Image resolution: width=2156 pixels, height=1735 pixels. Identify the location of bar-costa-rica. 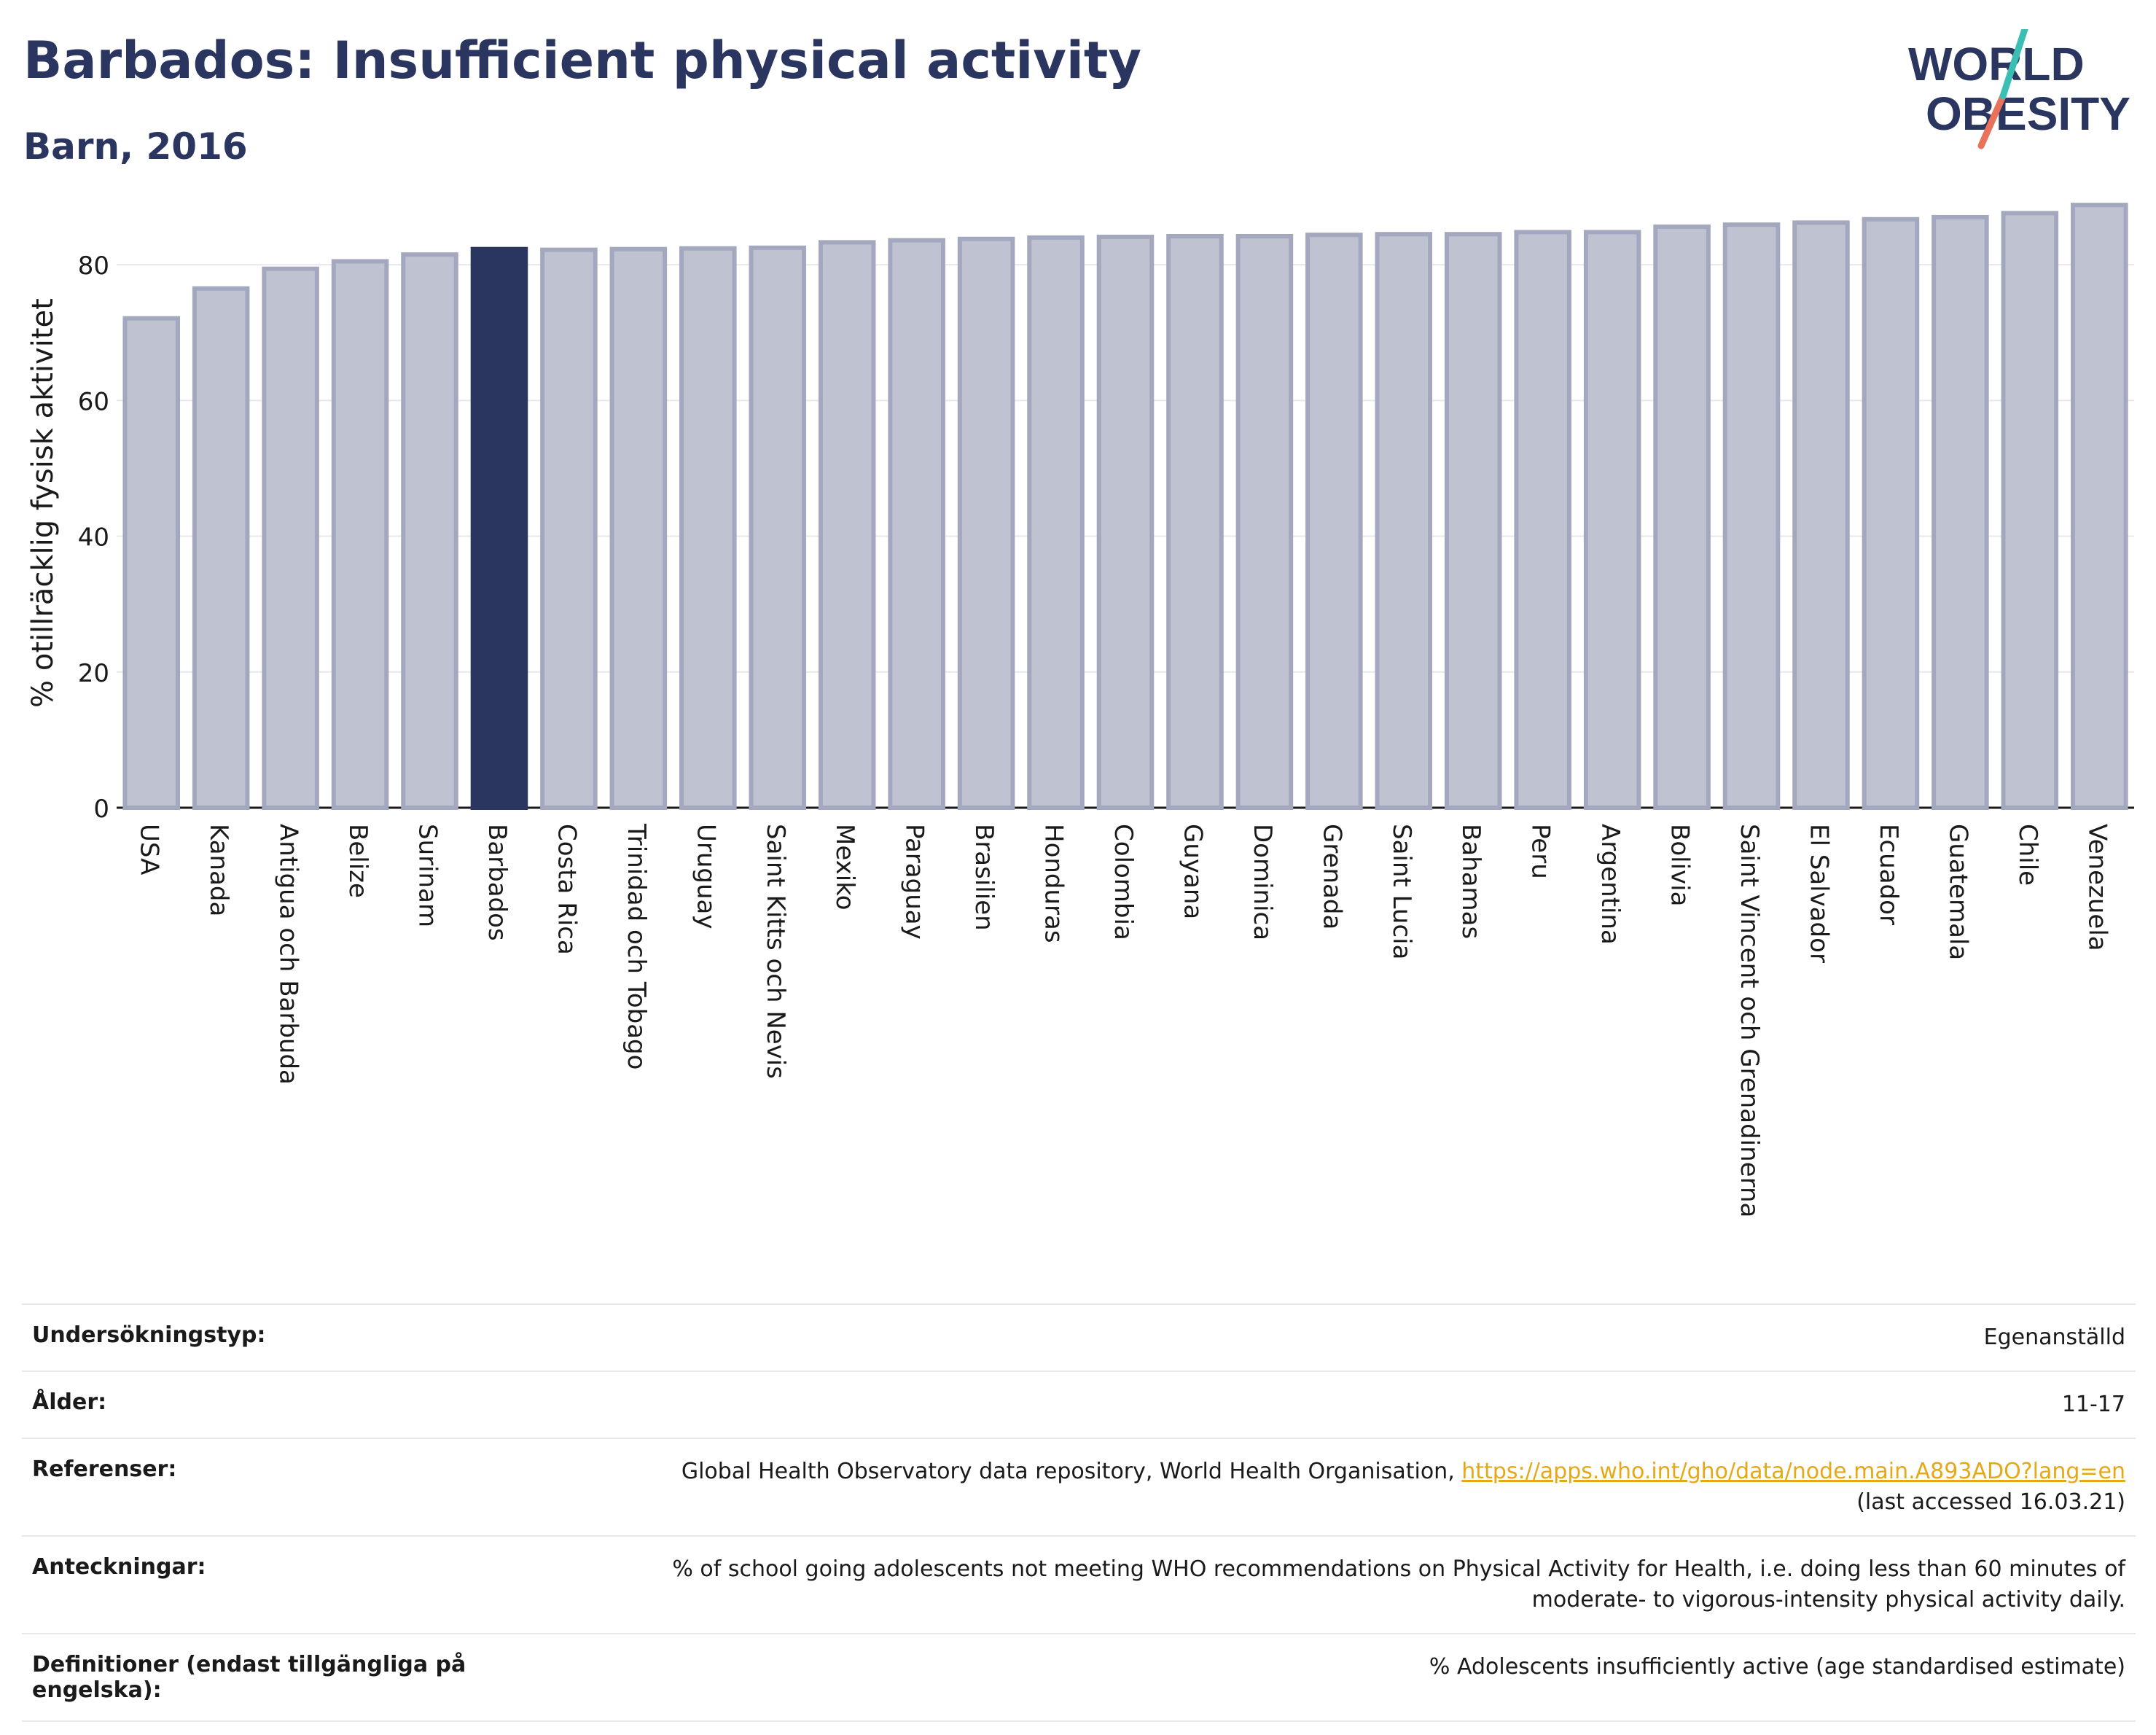
(569, 529).